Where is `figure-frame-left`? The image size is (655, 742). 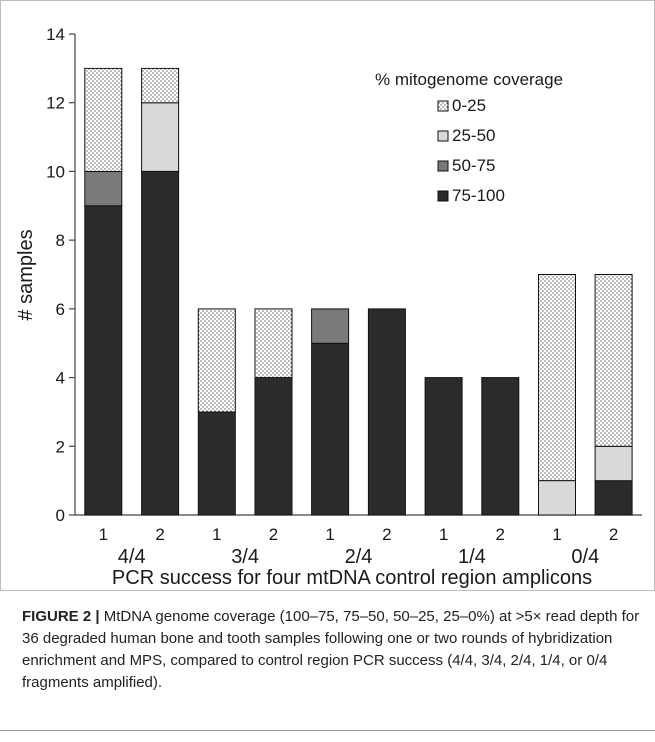
figure-frame-left is located at coordinates (0, 295).